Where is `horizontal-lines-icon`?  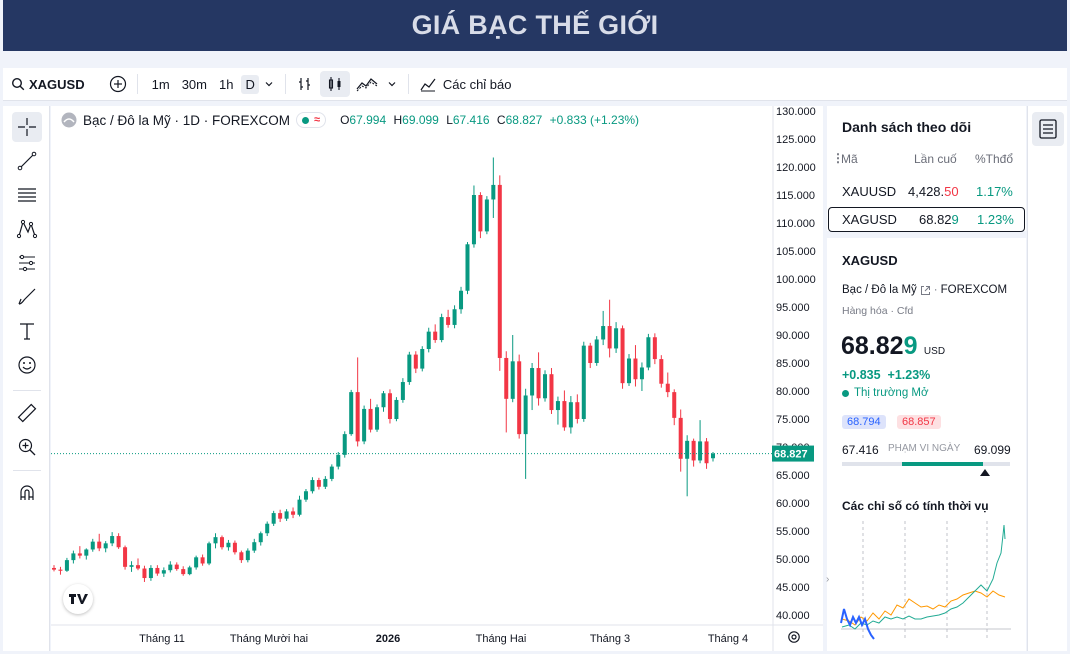 horizontal-lines-icon is located at coordinates (27, 195).